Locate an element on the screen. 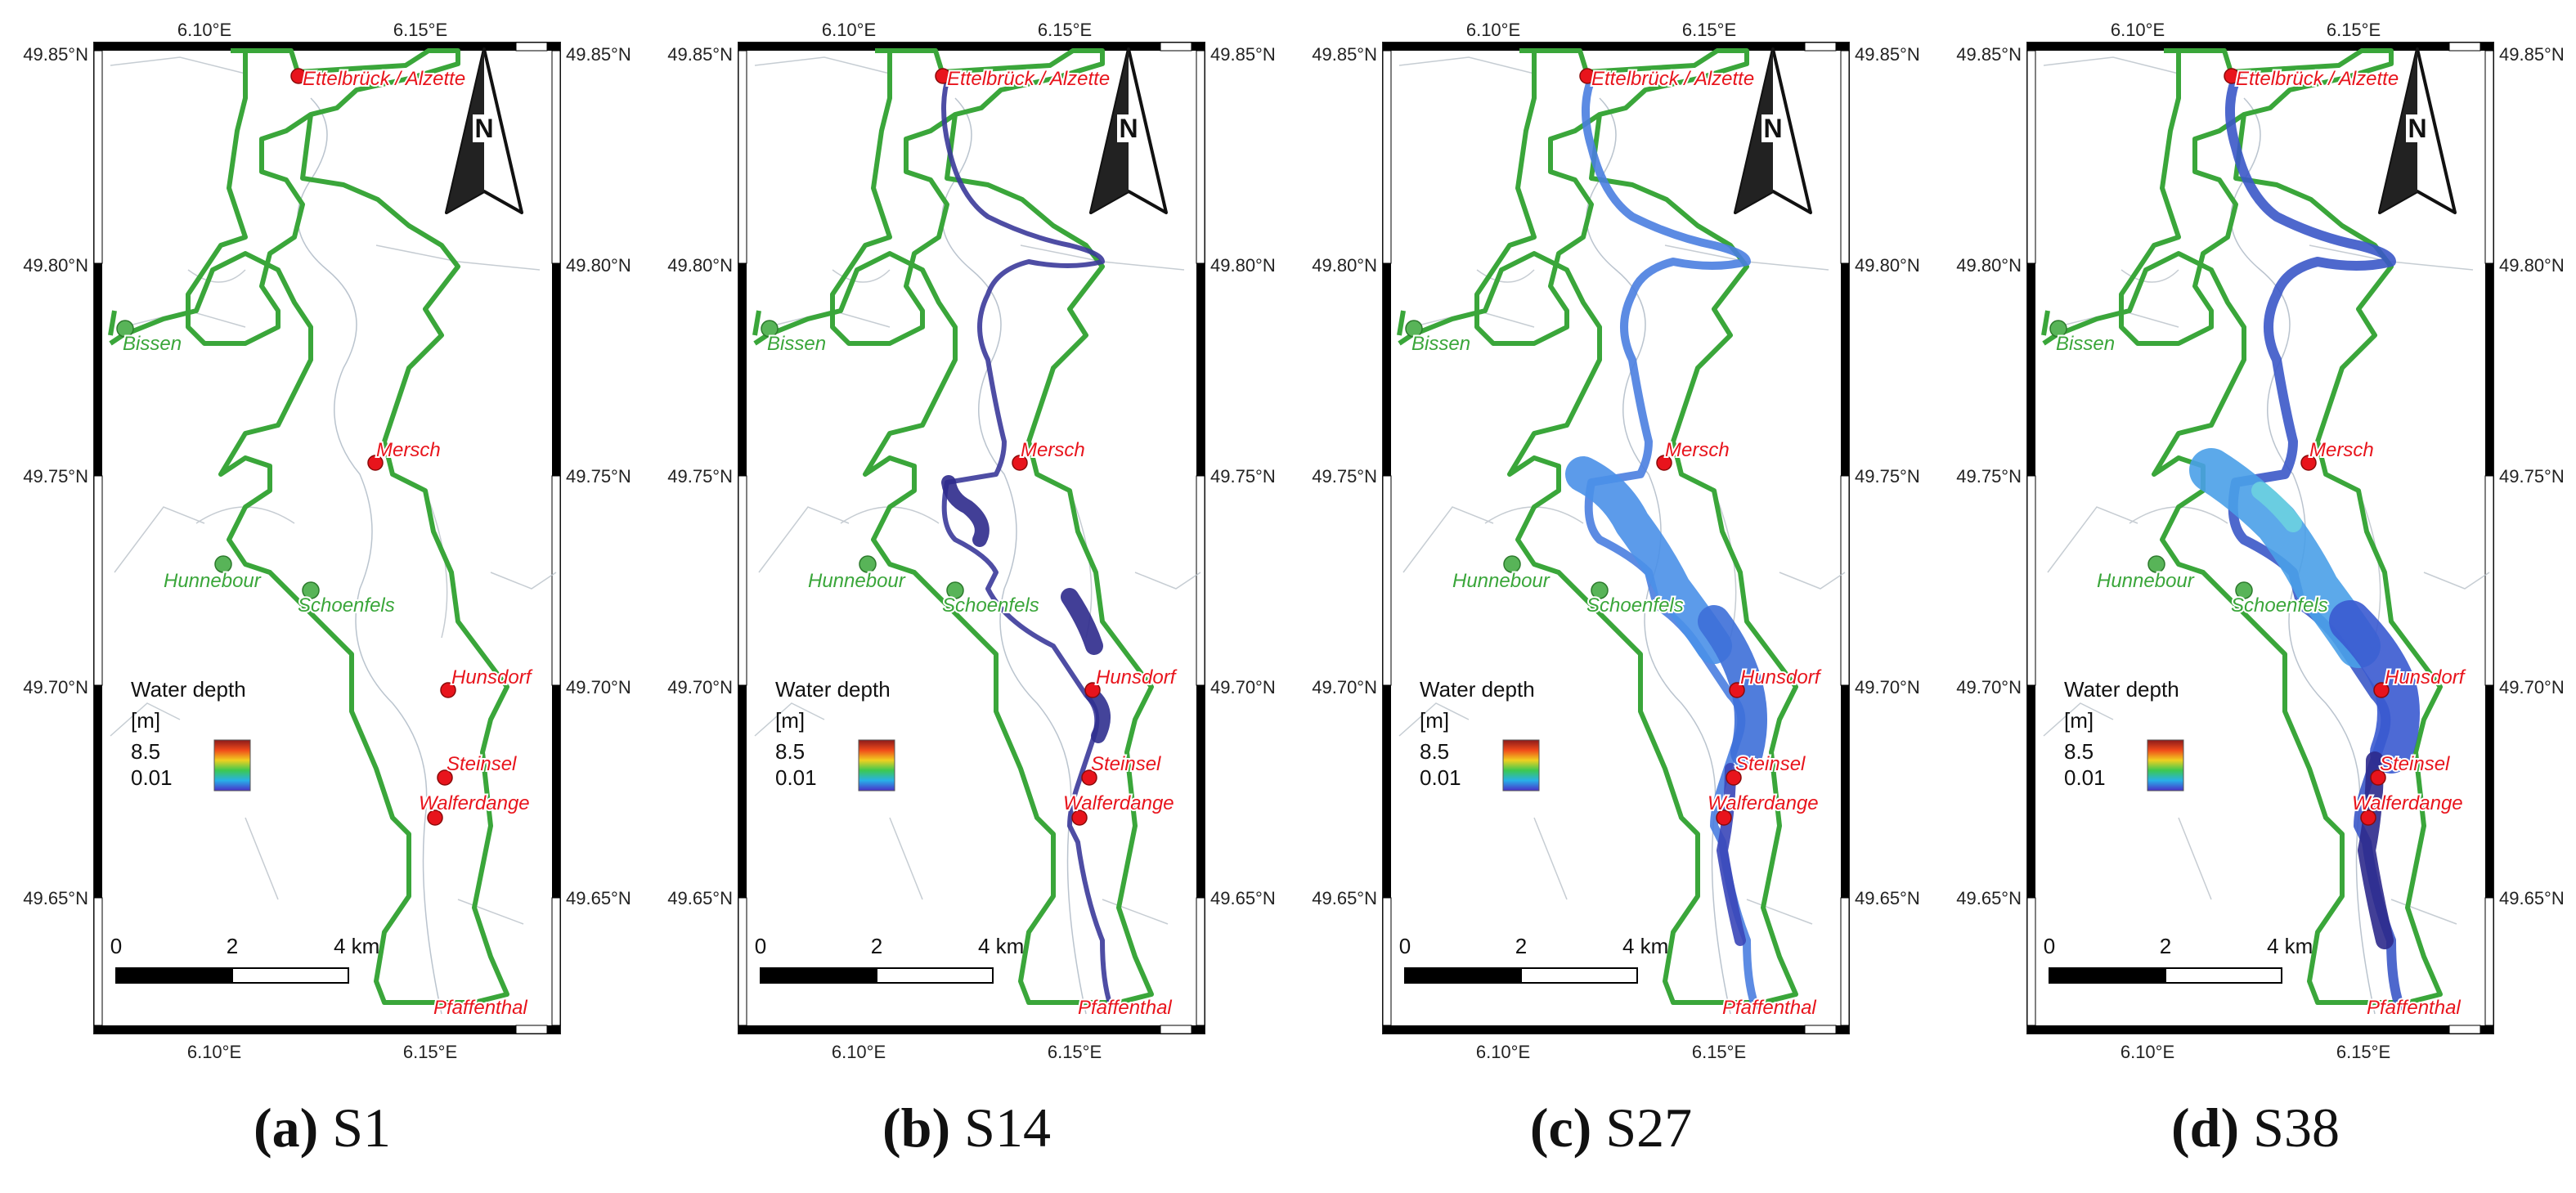  lon-label-top-615: 6.15°E is located at coordinates (1709, 30).